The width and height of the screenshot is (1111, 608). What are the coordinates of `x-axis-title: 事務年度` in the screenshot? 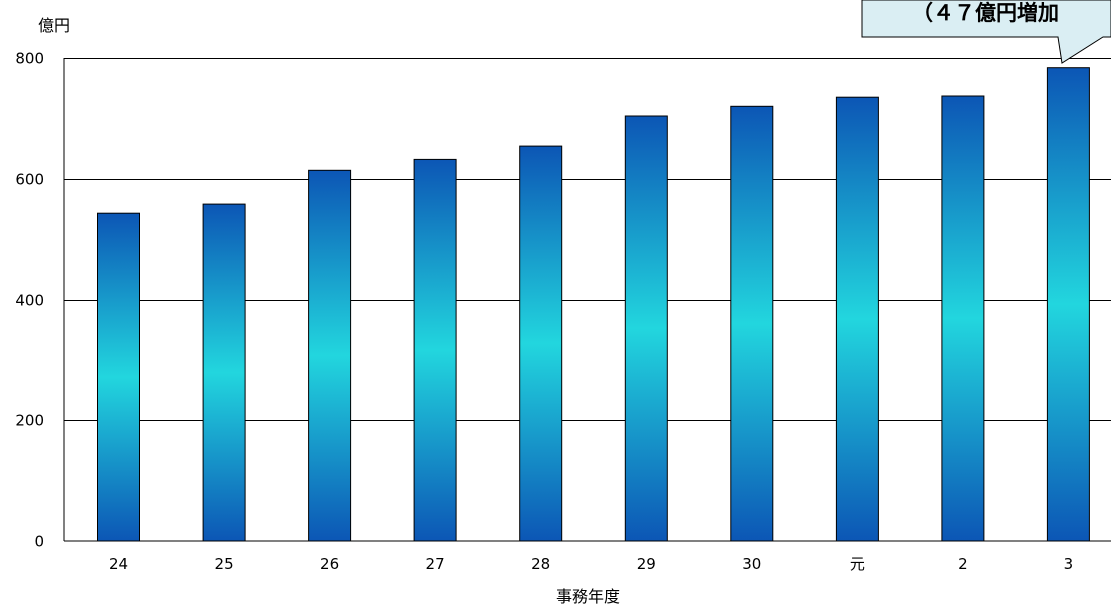 It's located at (588, 596).